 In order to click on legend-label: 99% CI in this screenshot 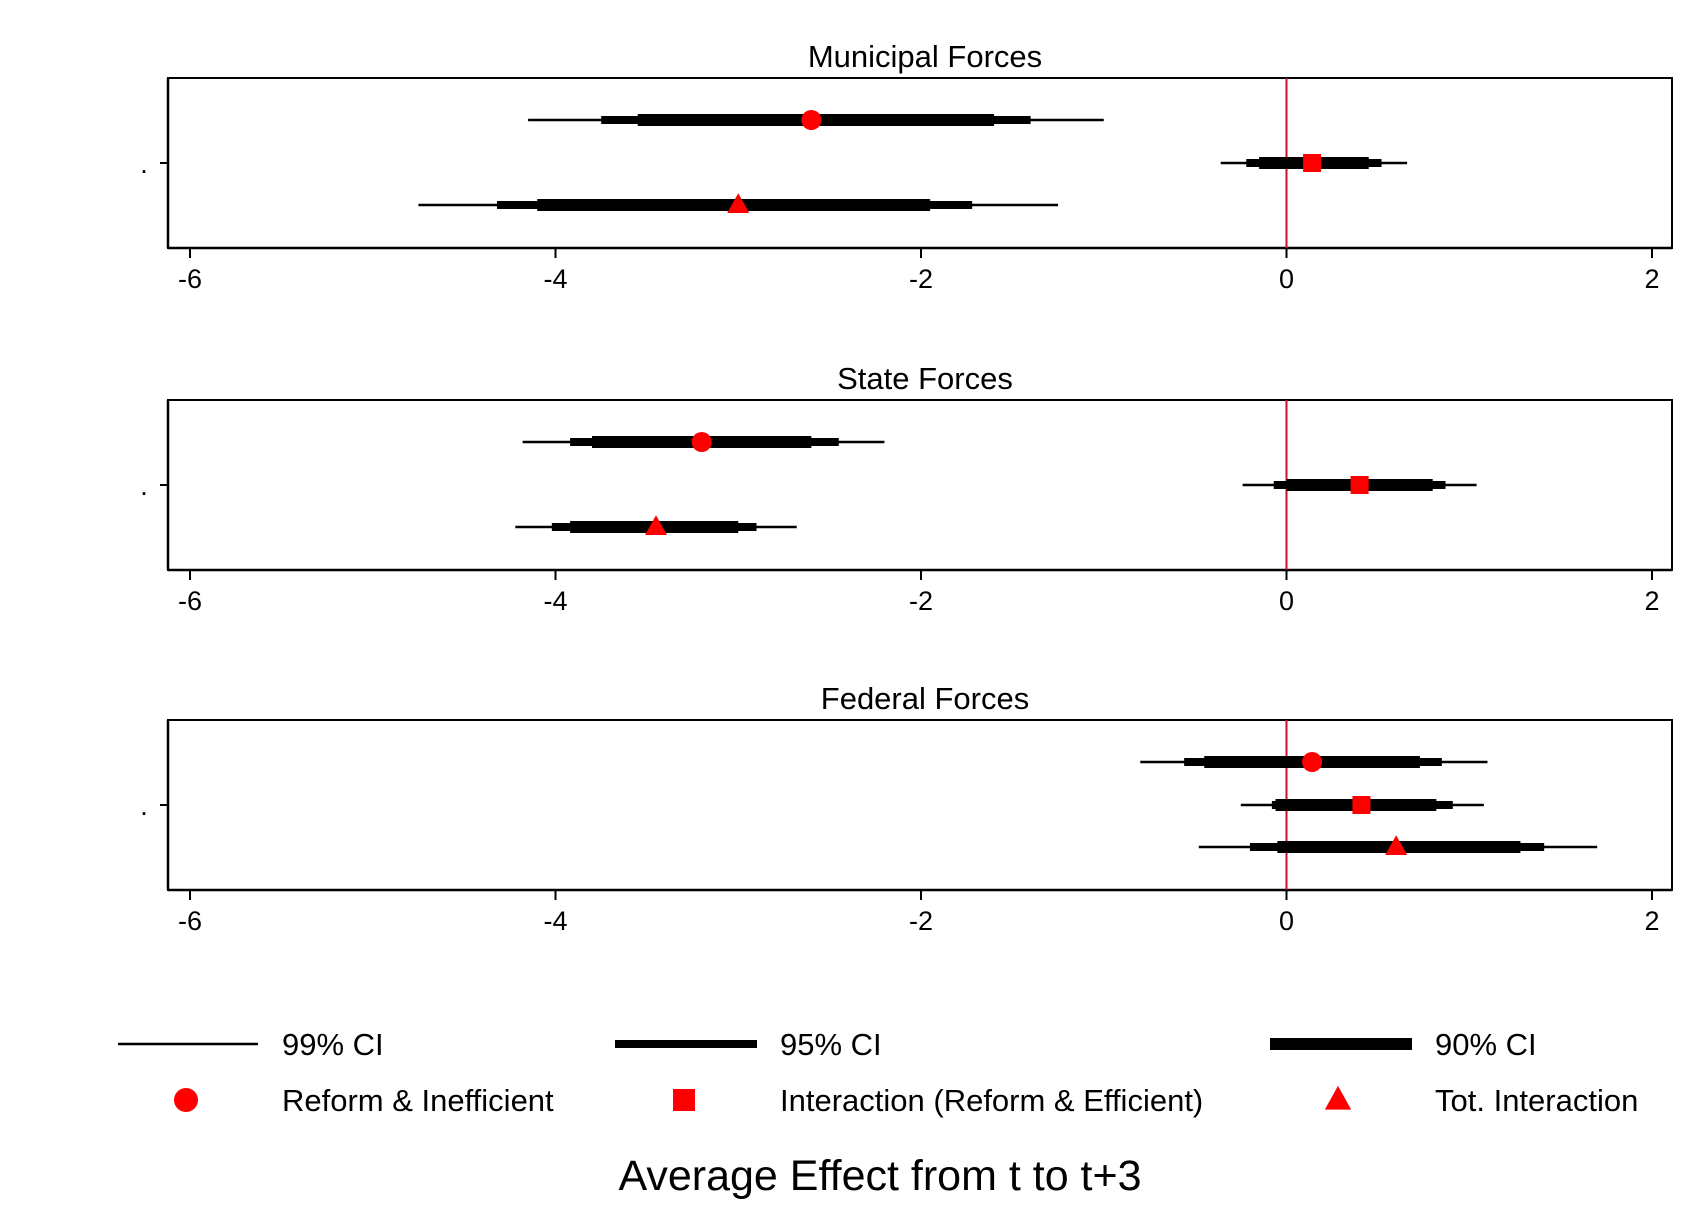, I will do `click(333, 1044)`.